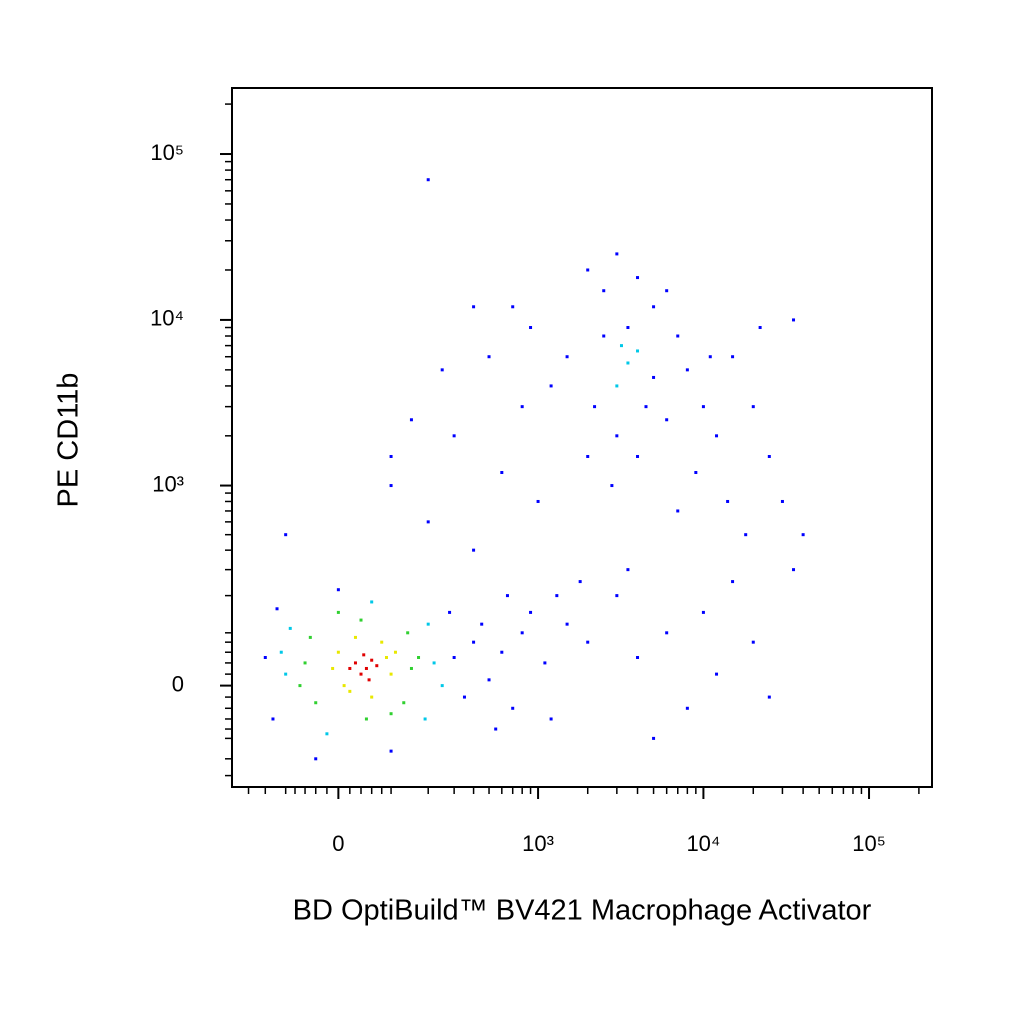 This screenshot has width=1024, height=1024. Describe the element at coordinates (582, 911) in the screenshot. I see `x-axis-title: BD OptiBuild™ BV421 Macrophage Activator` at that location.